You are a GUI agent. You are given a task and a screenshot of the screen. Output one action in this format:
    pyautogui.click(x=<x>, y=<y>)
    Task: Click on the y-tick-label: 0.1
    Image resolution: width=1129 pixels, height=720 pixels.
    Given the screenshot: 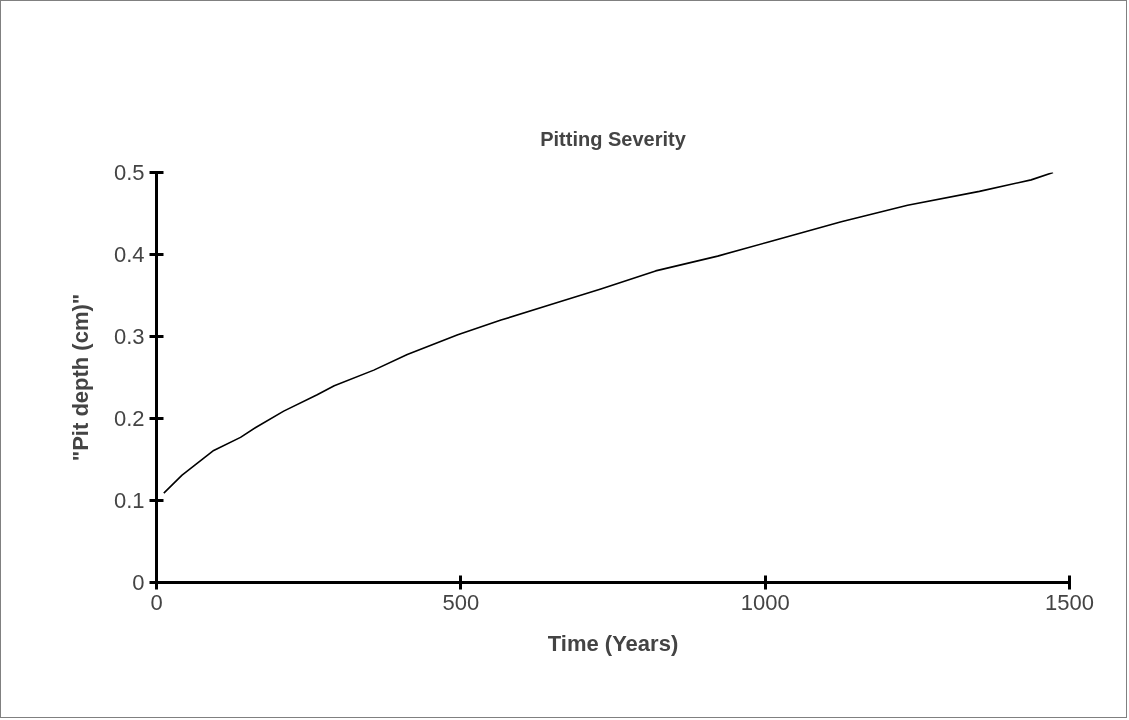 What is the action you would take?
    pyautogui.click(x=129, y=500)
    